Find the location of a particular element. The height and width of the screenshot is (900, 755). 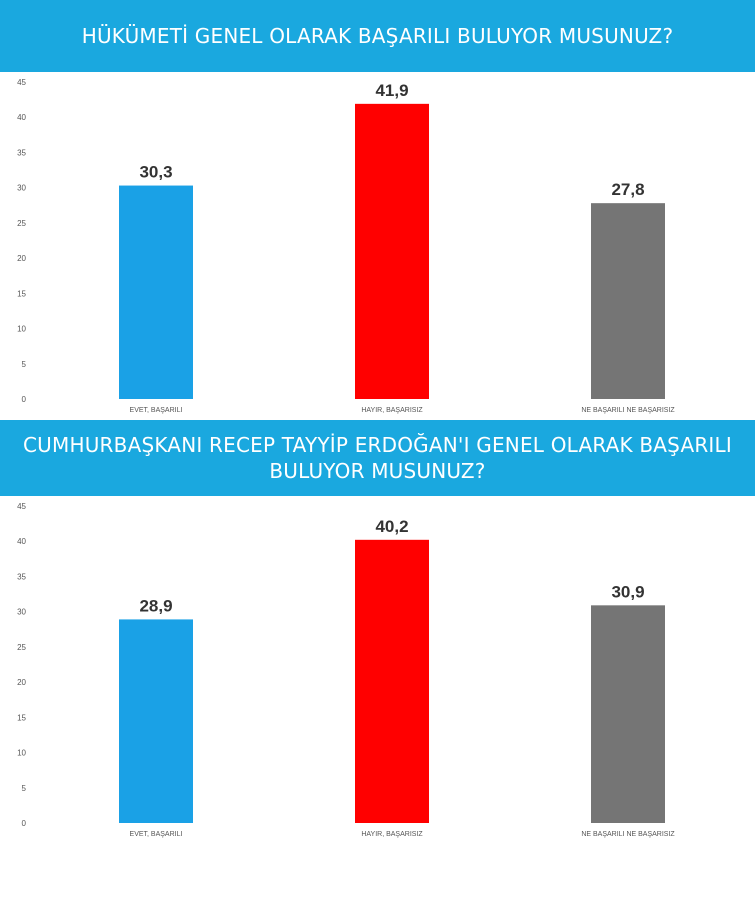

data-label: 40,2 is located at coordinates (391, 526).